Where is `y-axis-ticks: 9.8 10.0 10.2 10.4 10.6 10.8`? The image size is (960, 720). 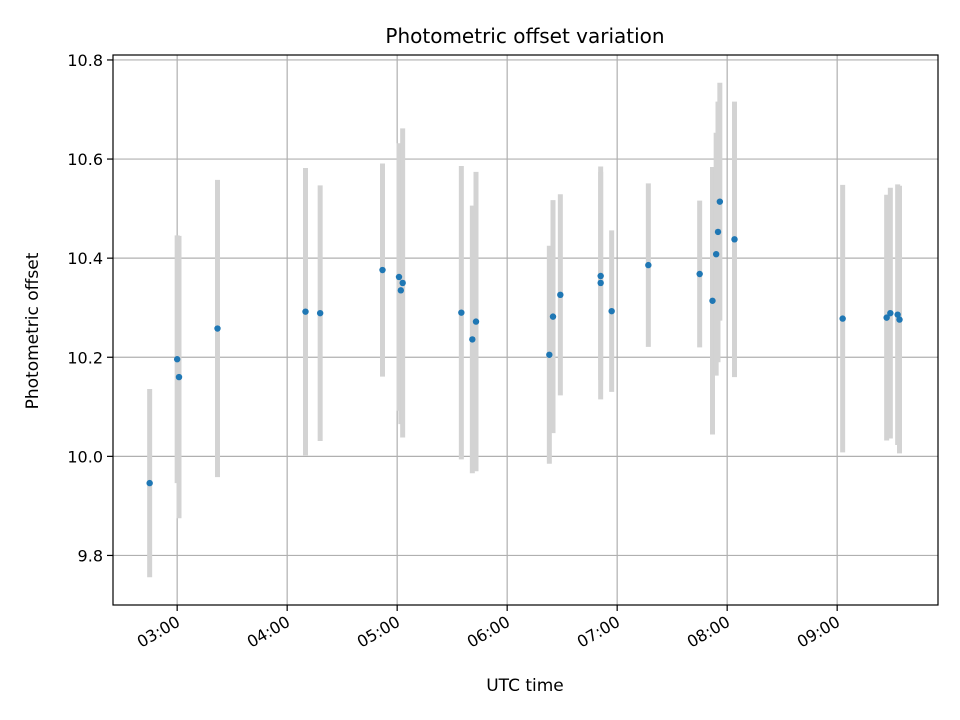
y-axis-ticks: 9.8 10.0 10.2 10.4 10.6 10.8 is located at coordinates (90, 308).